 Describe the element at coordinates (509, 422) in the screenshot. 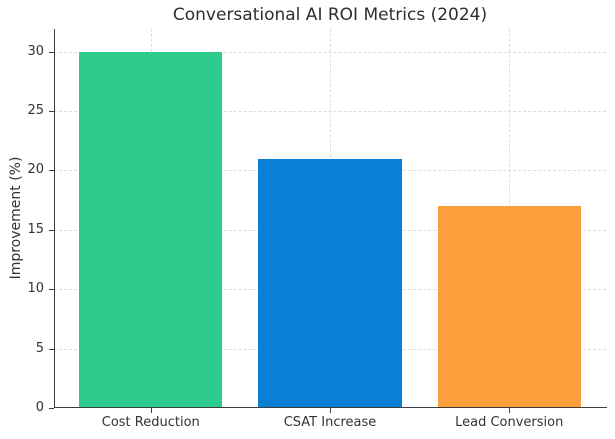

I see `x-tick-label-lead-conversion: Lead Conversion` at that location.